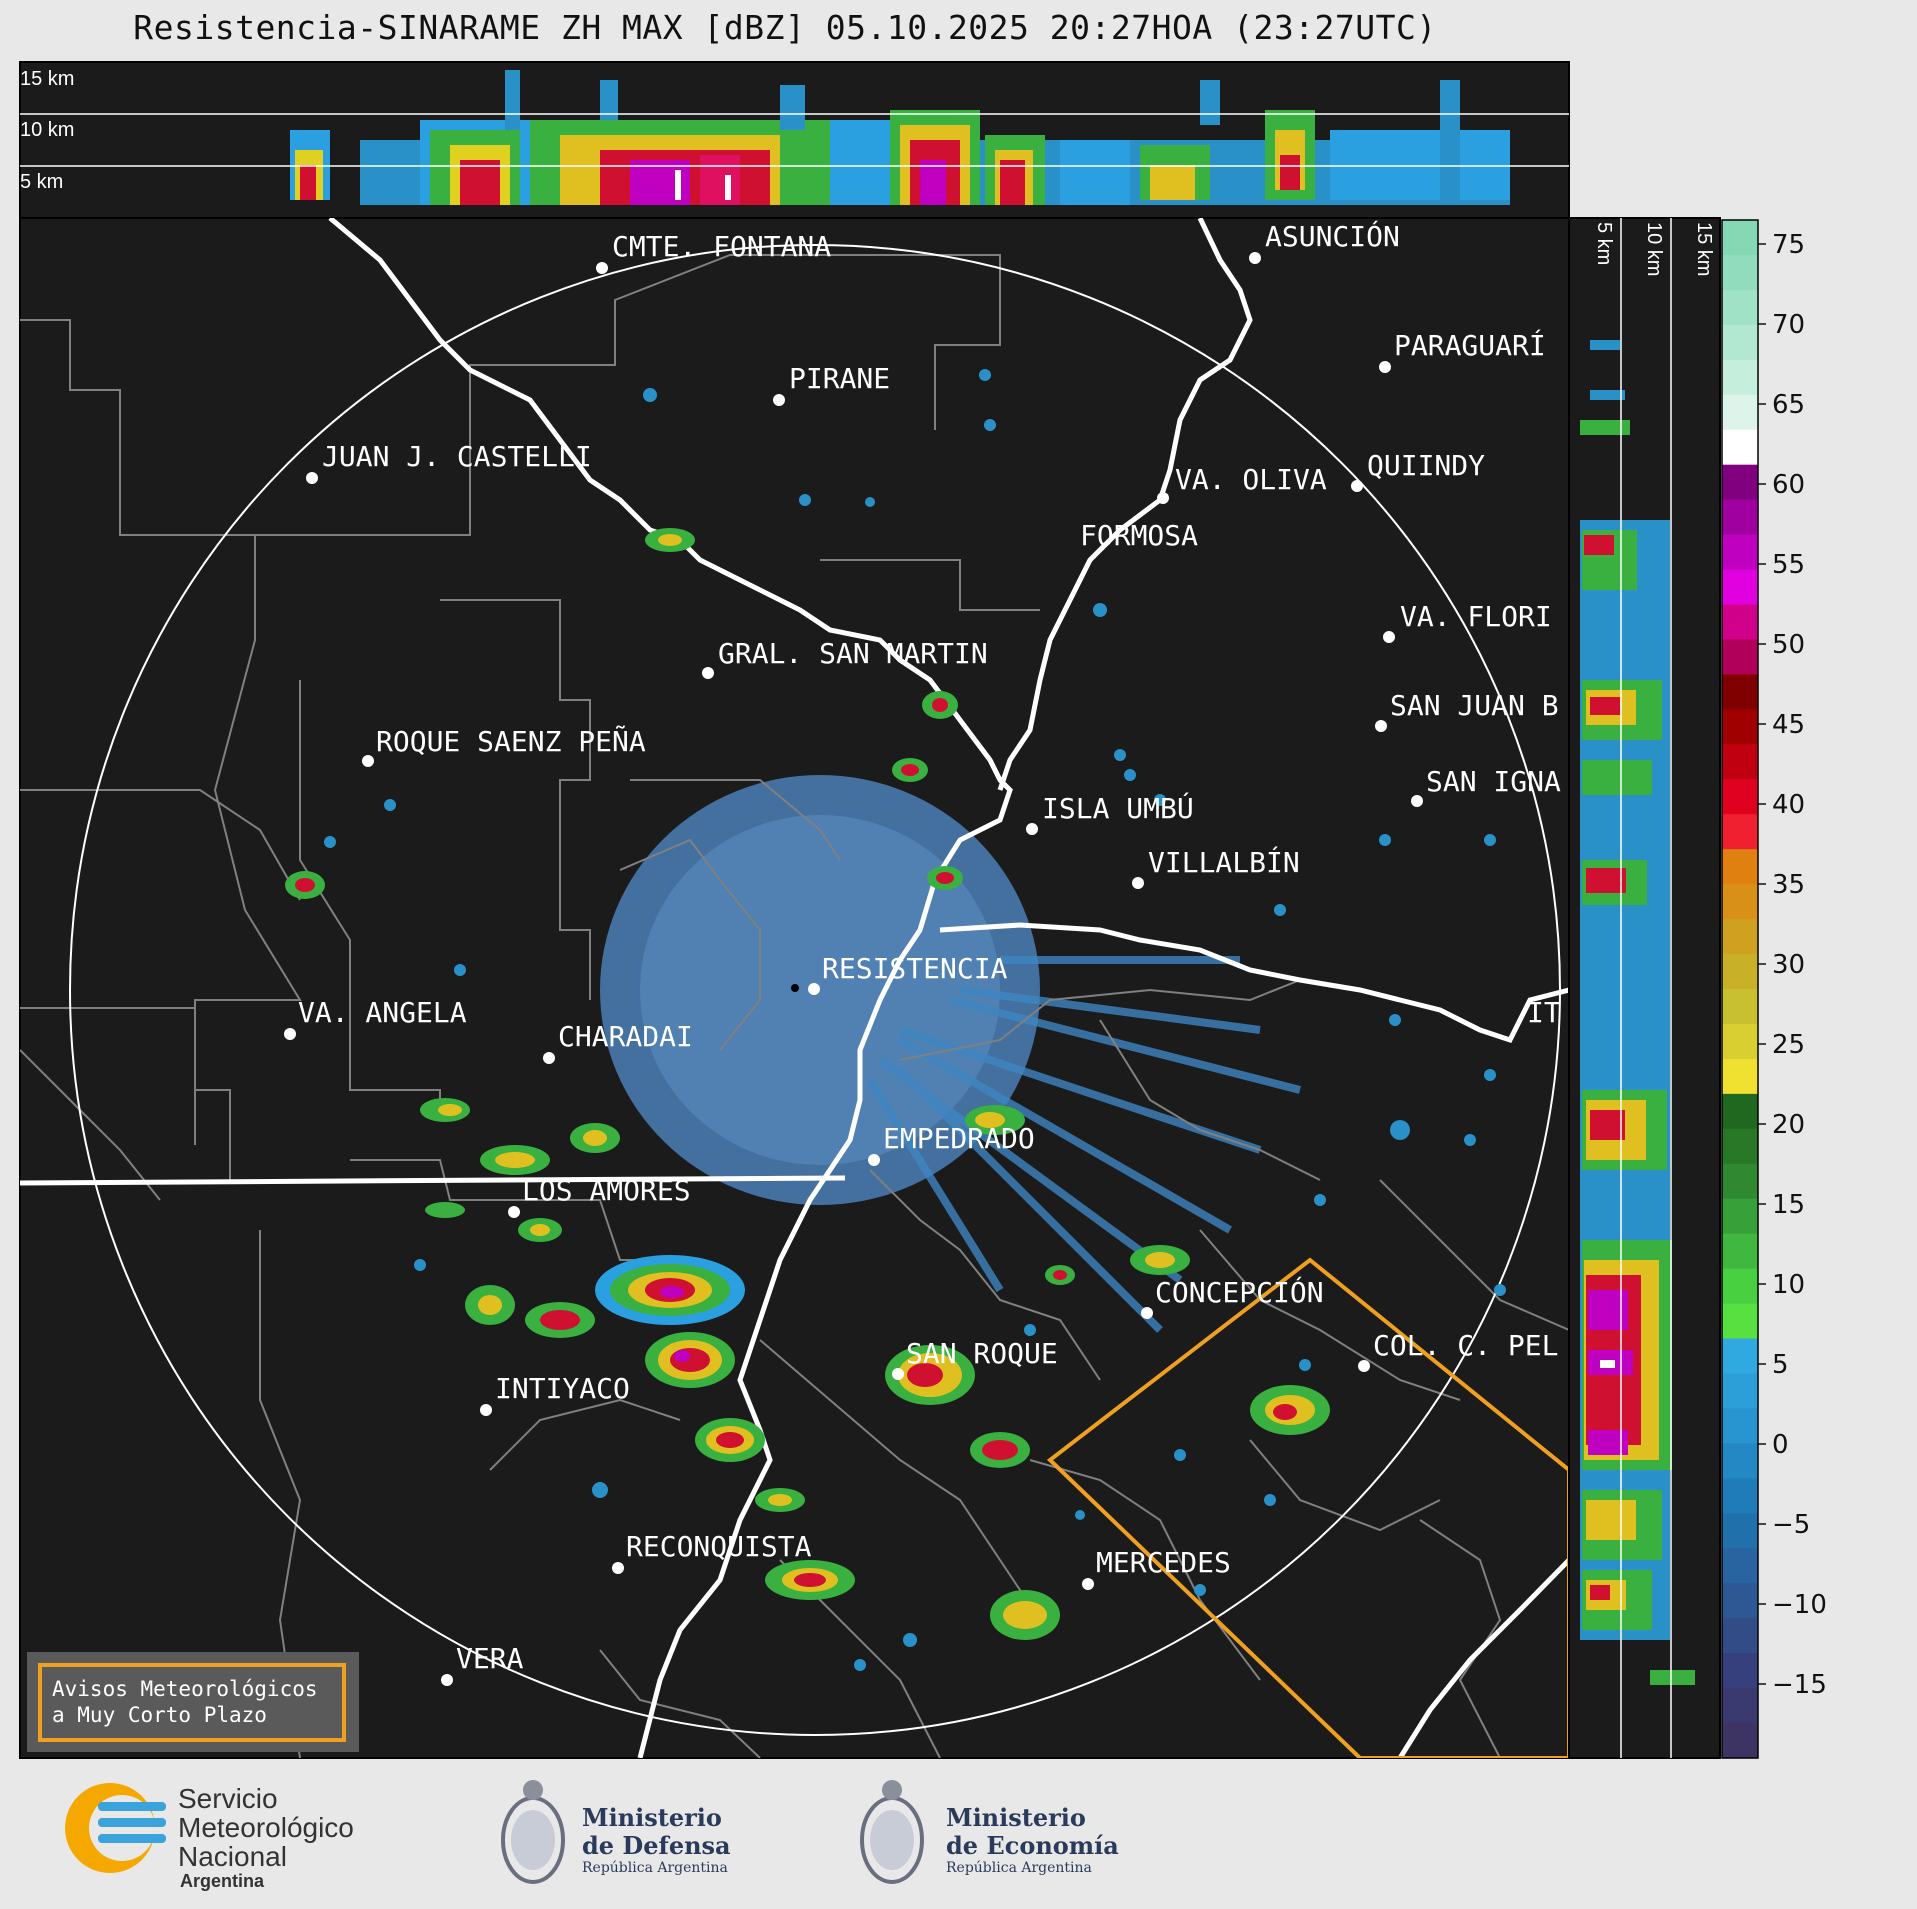 The height and width of the screenshot is (1909, 1917). Describe the element at coordinates (606, 1190) in the screenshot. I see `city-label-los-amores: LOS AMORES` at that location.